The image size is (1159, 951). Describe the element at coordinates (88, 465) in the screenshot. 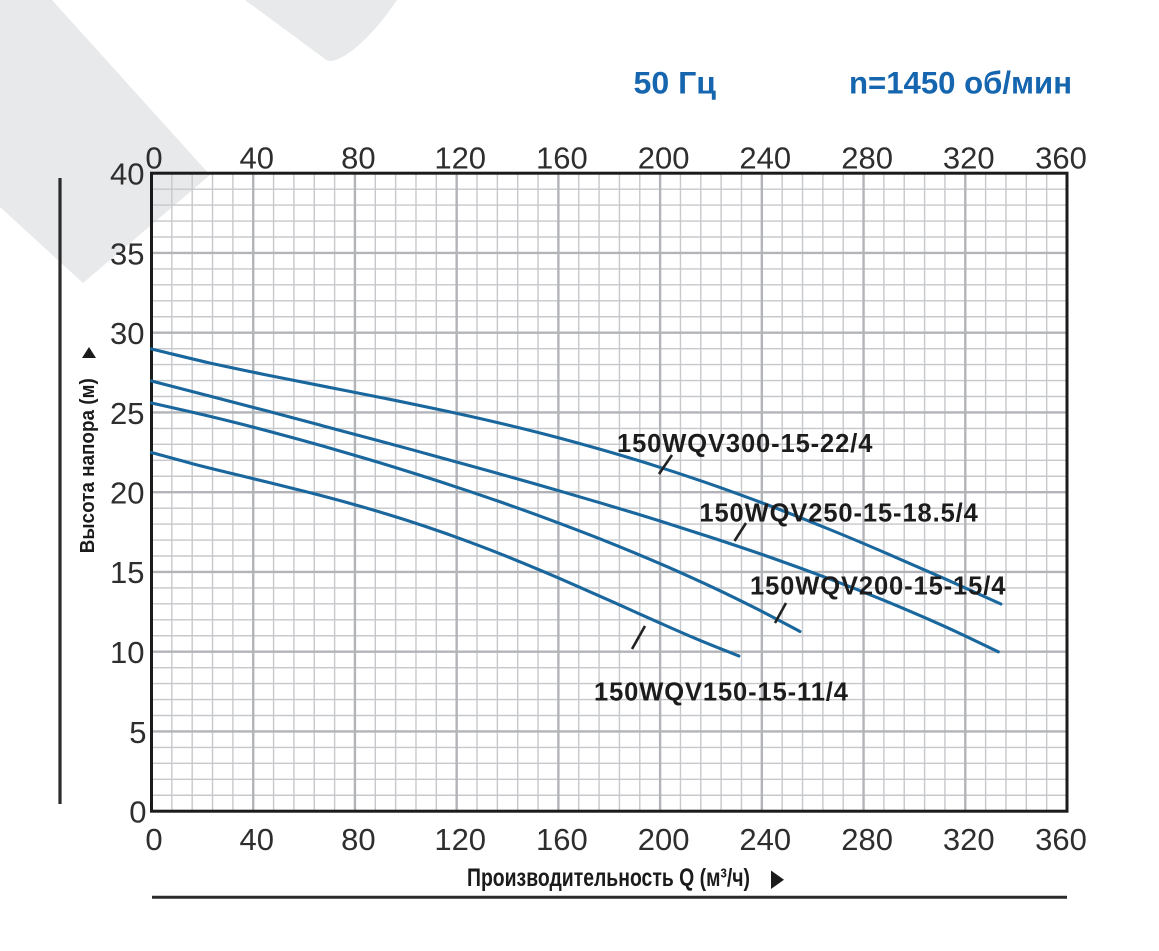

I see `svg-text: Высота напора (м)` at that location.